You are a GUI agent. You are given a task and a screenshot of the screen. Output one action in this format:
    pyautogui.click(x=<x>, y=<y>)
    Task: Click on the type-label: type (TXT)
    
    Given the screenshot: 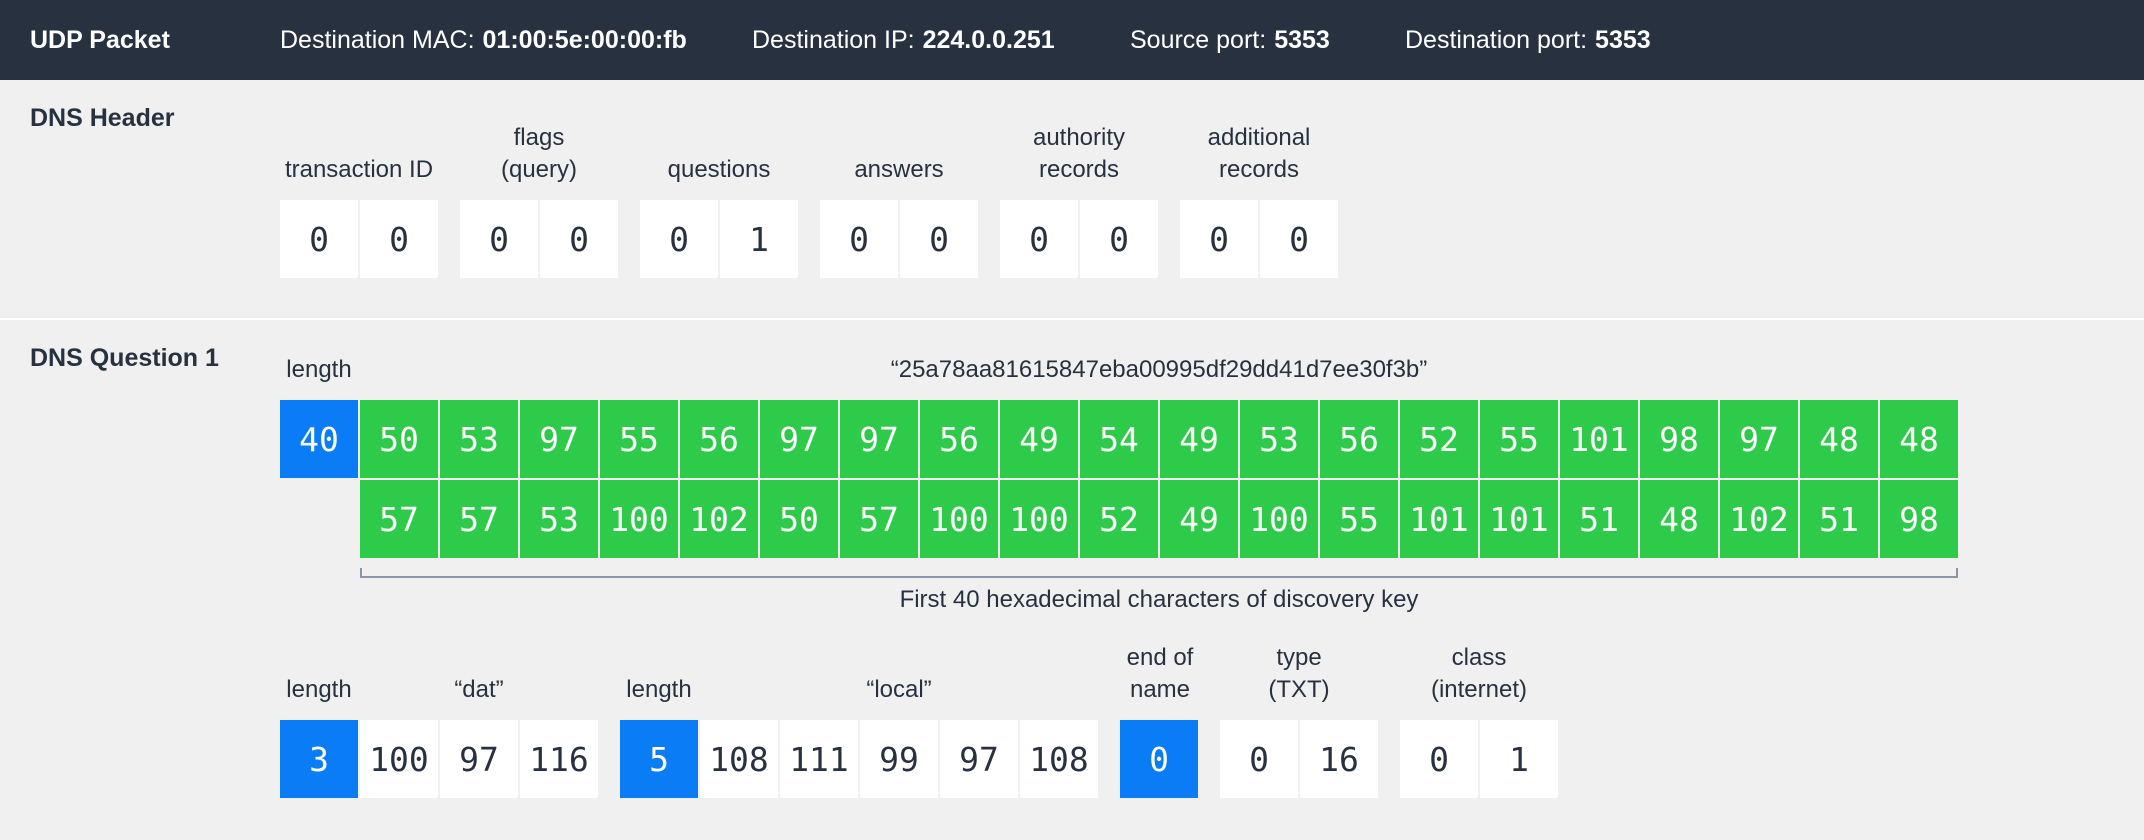 What is the action you would take?
    pyautogui.click(x=1299, y=673)
    